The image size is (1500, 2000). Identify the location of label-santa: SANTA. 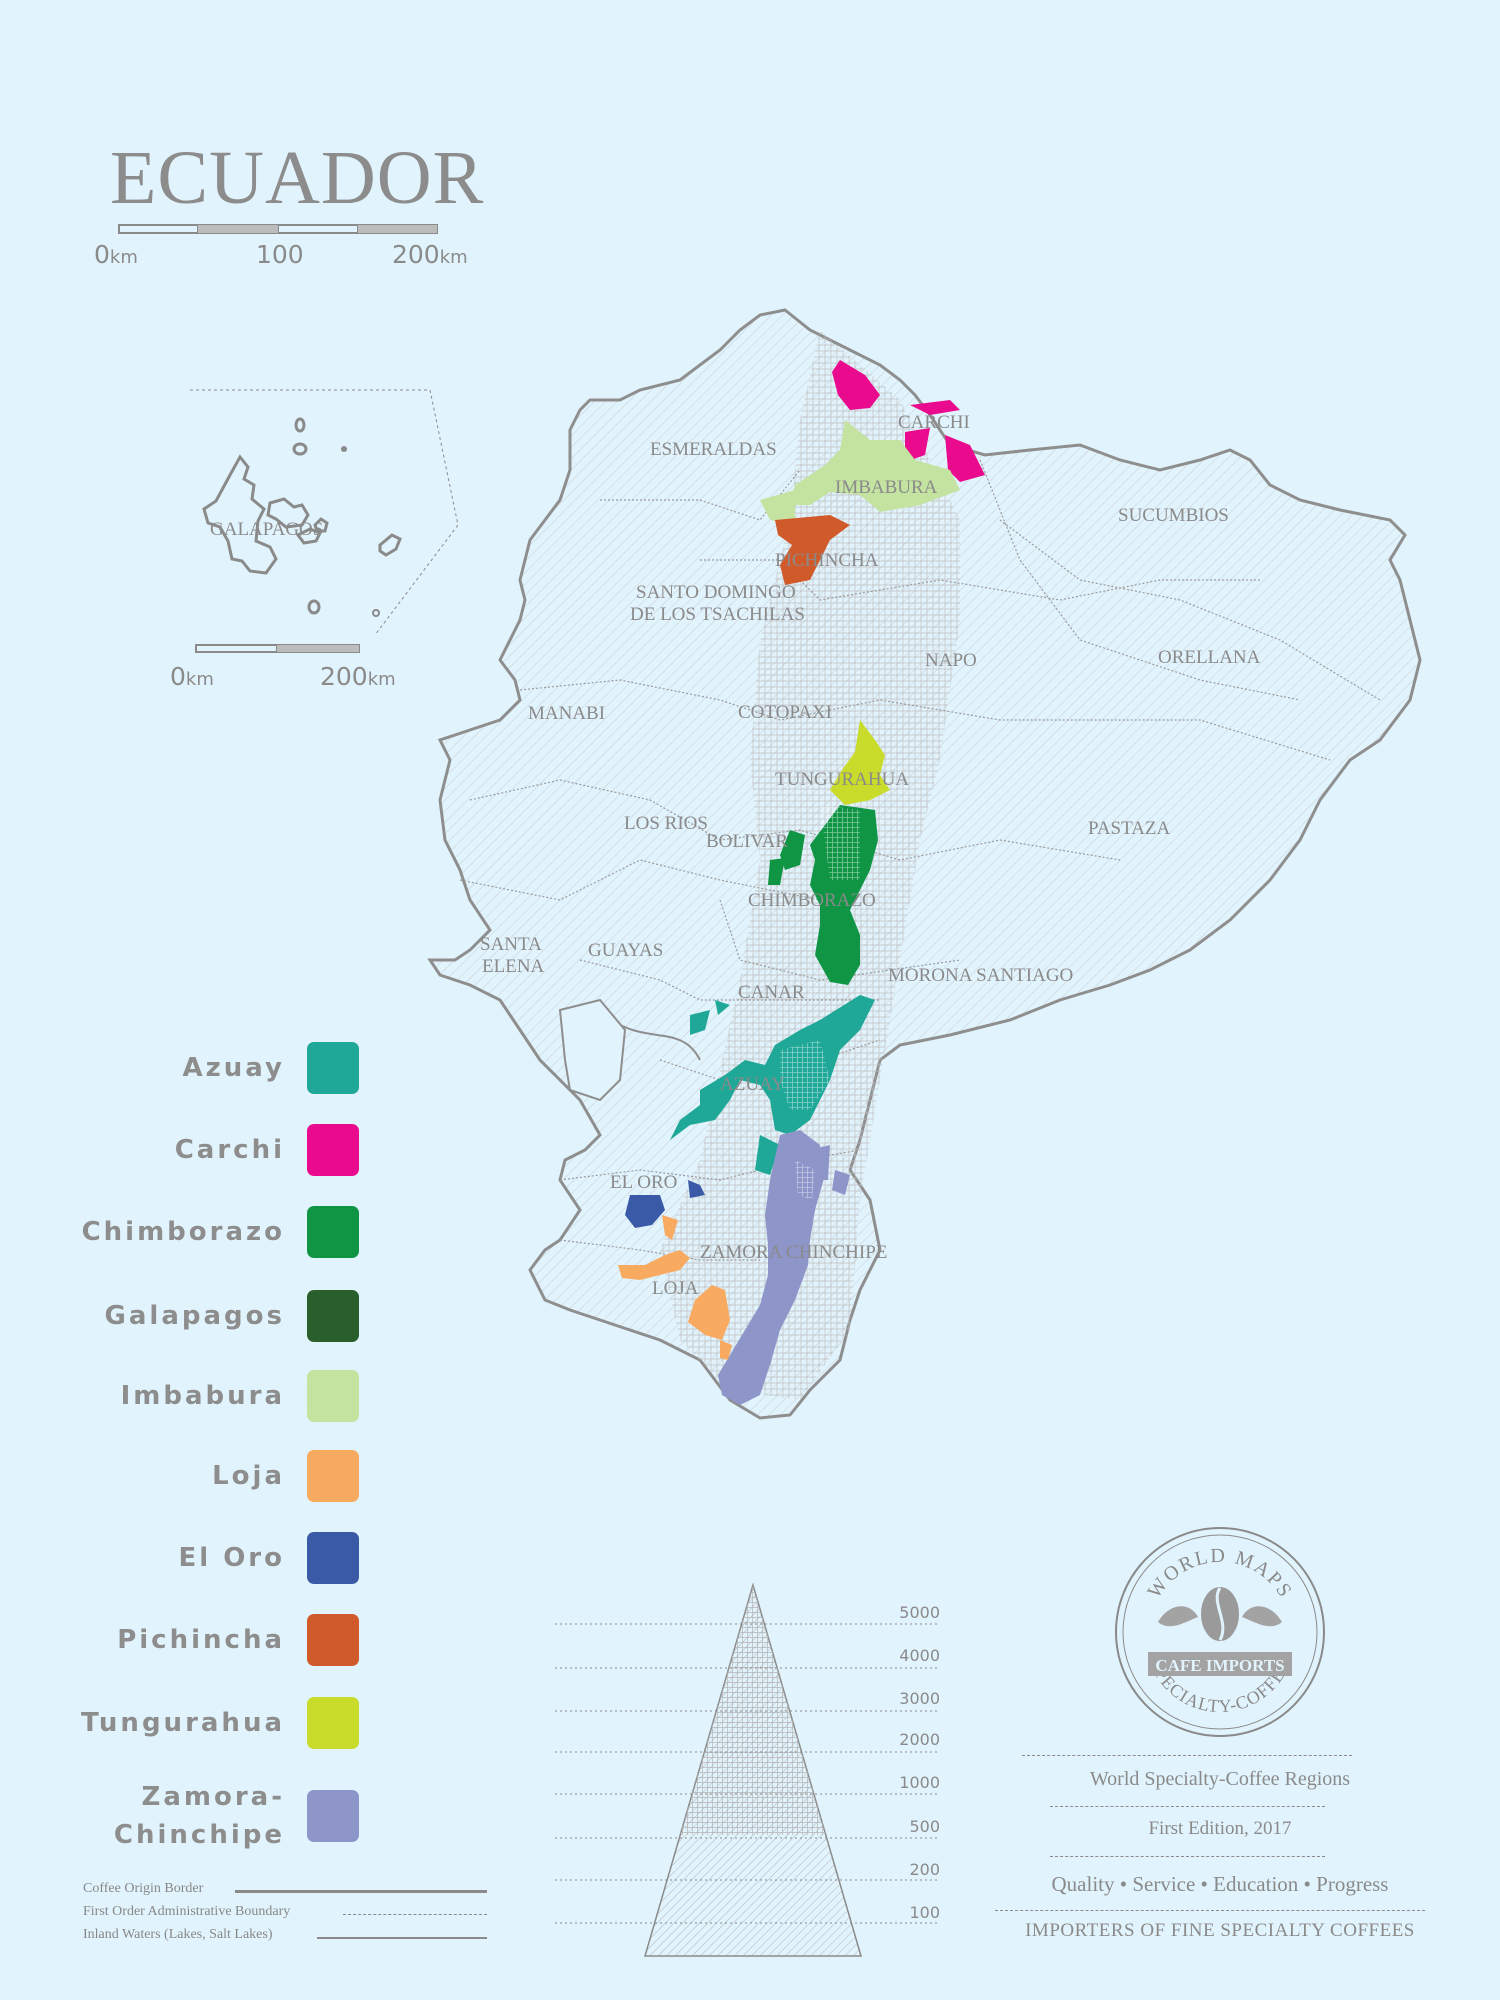
(511, 944).